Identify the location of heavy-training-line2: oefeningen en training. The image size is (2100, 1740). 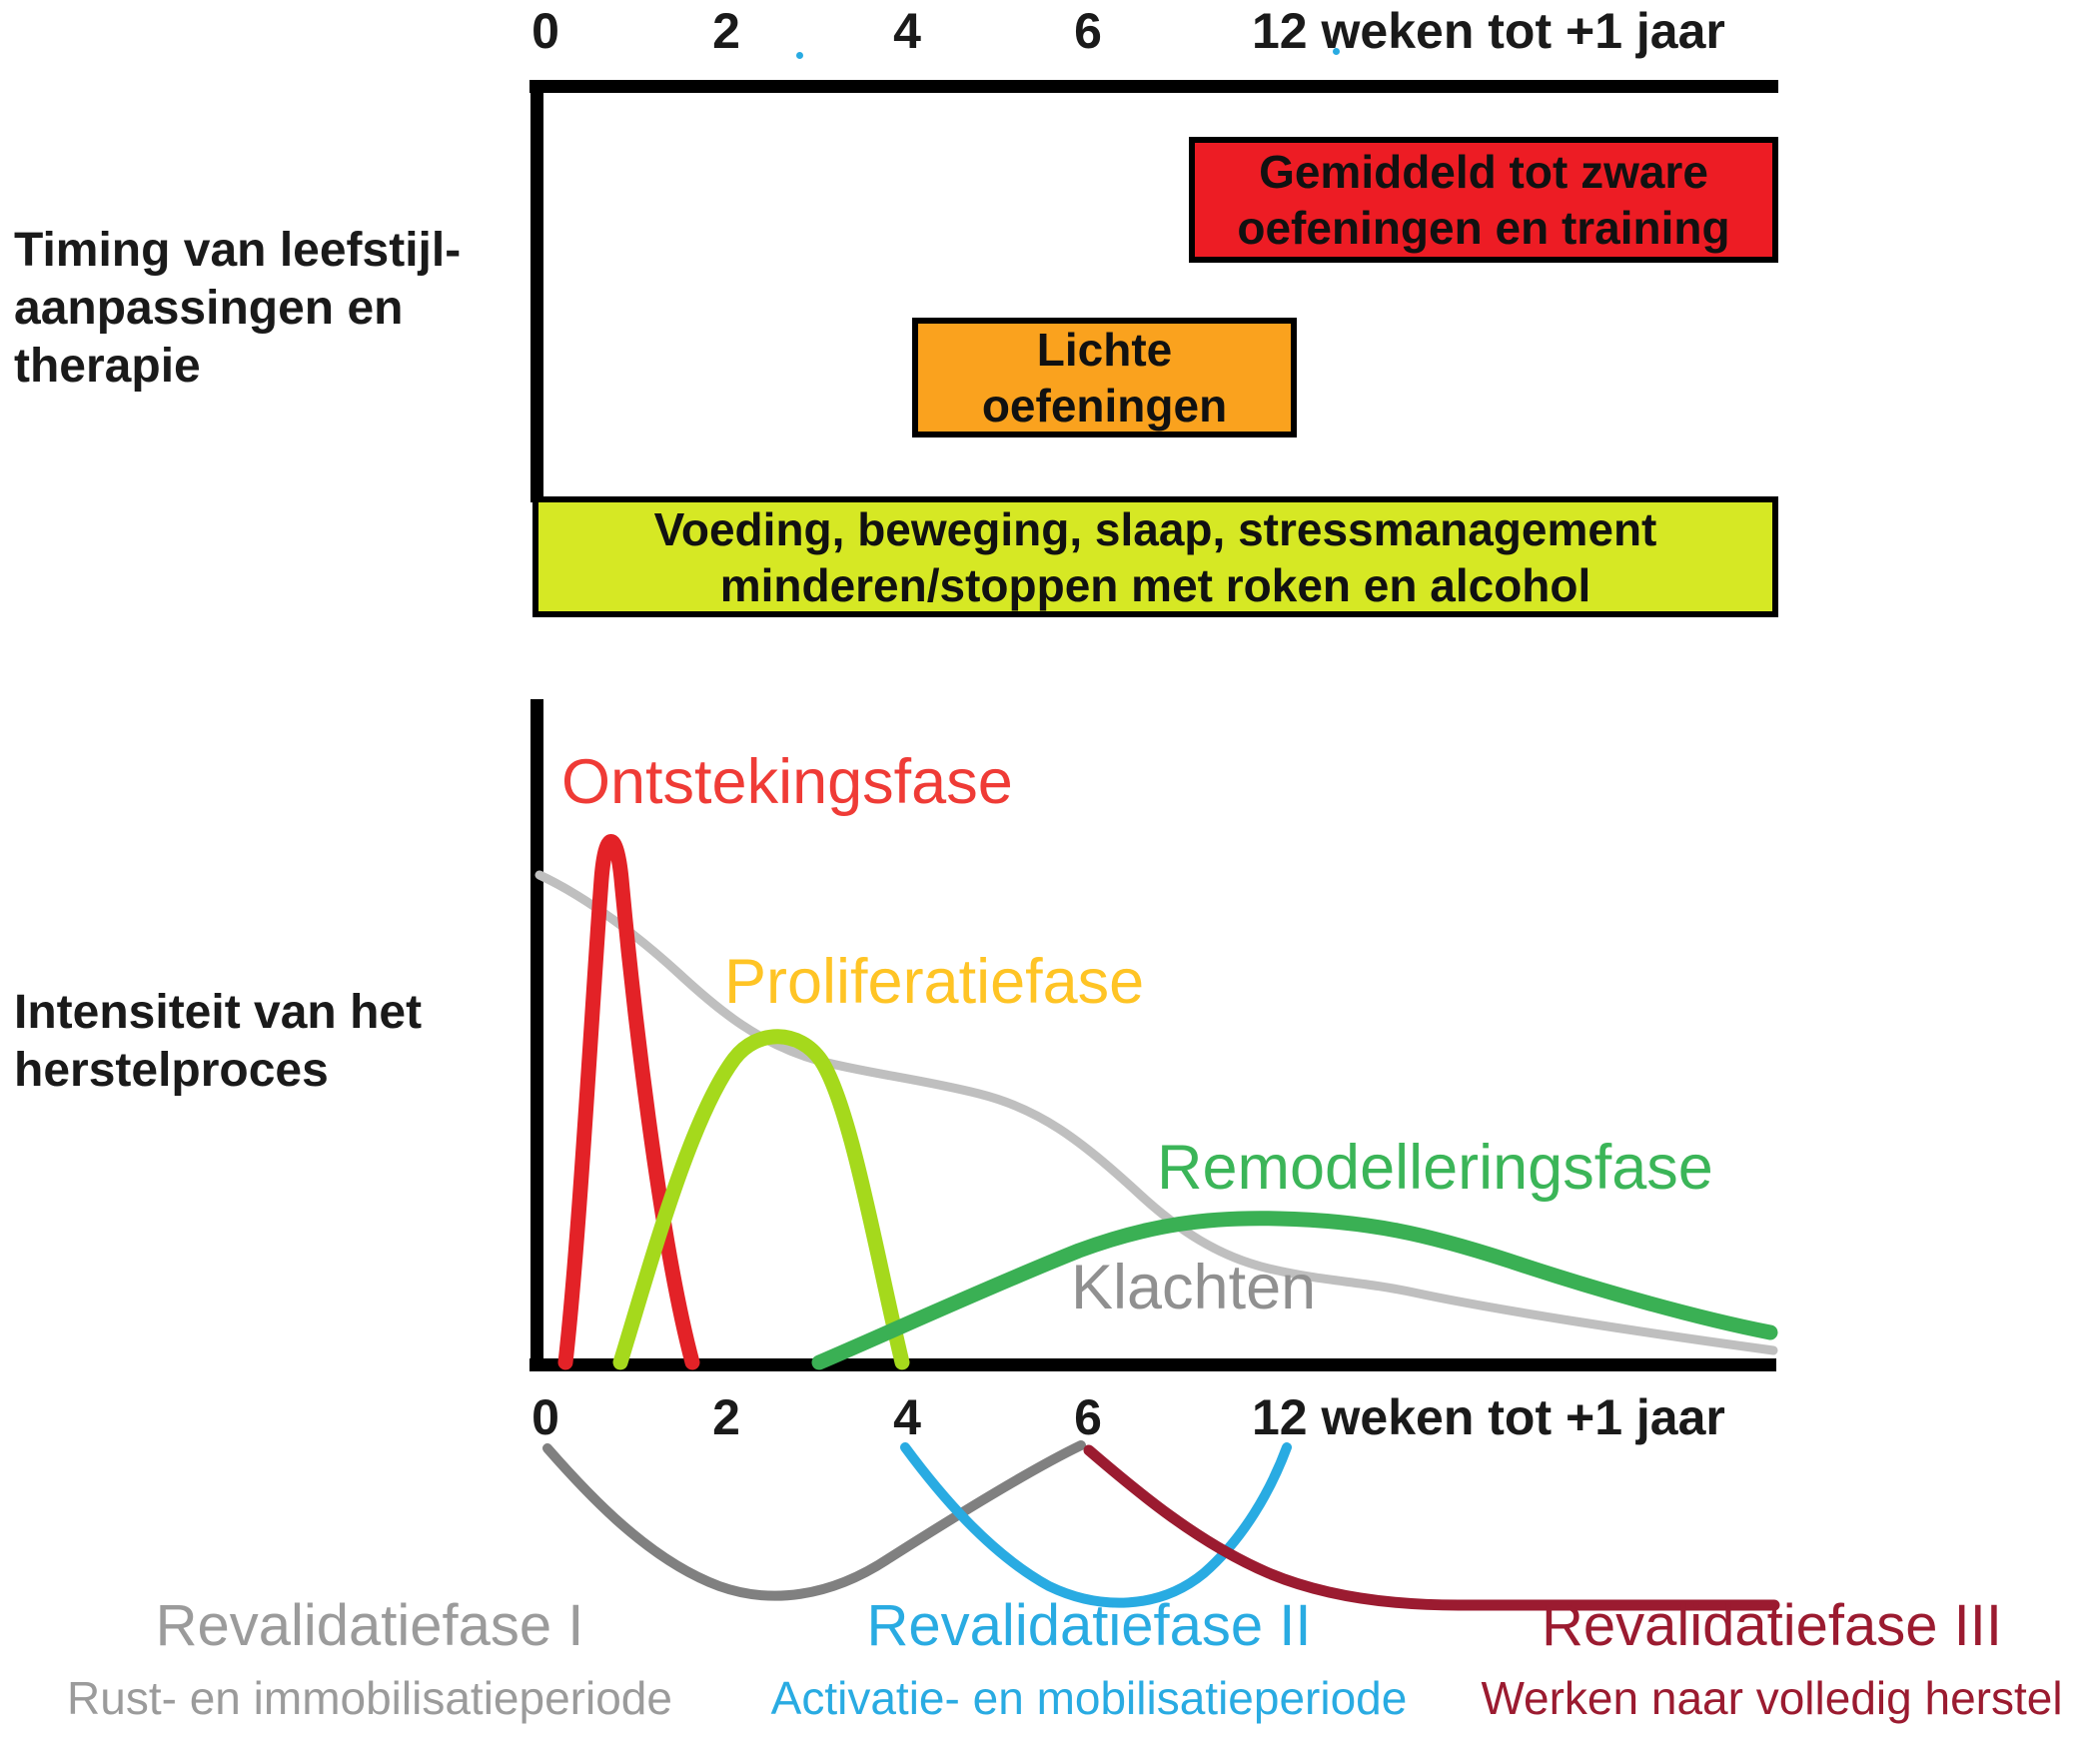
(1484, 228).